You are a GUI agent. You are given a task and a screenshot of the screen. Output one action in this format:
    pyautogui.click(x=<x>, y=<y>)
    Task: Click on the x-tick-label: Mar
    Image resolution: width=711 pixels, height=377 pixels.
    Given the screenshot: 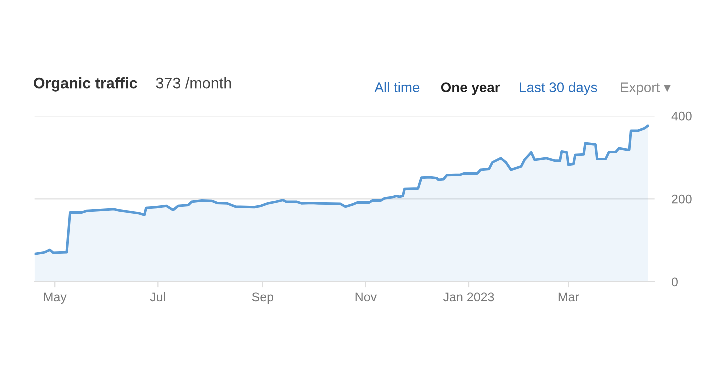 What is the action you would take?
    pyautogui.click(x=569, y=297)
    